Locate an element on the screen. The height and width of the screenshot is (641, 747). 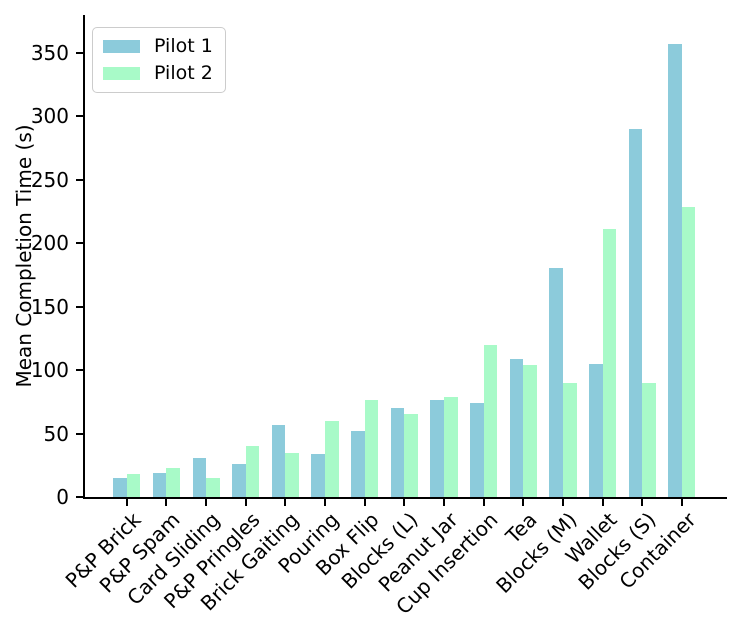
bar-pilot-1-pouring is located at coordinates (318, 475).